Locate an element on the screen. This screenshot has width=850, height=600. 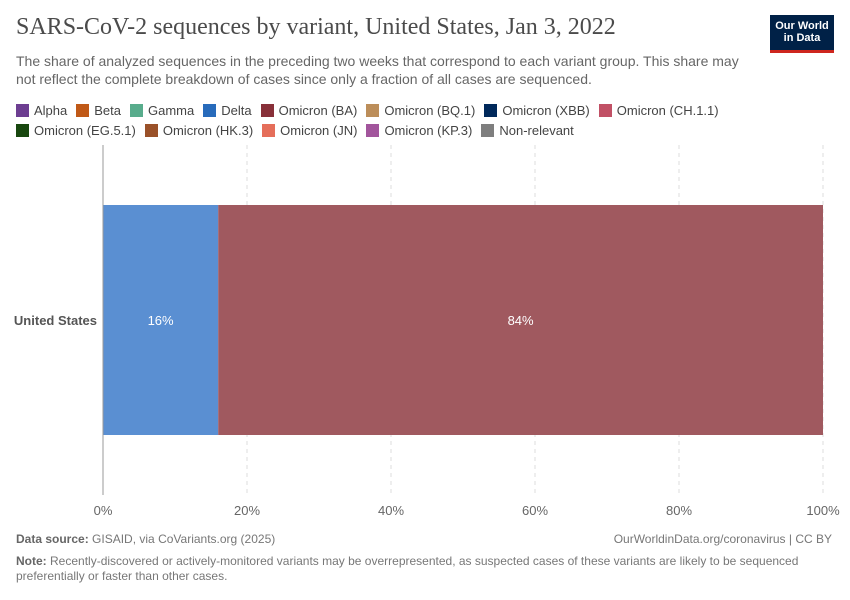
legend-label: Omicron (JN) is located at coordinates (319, 130).